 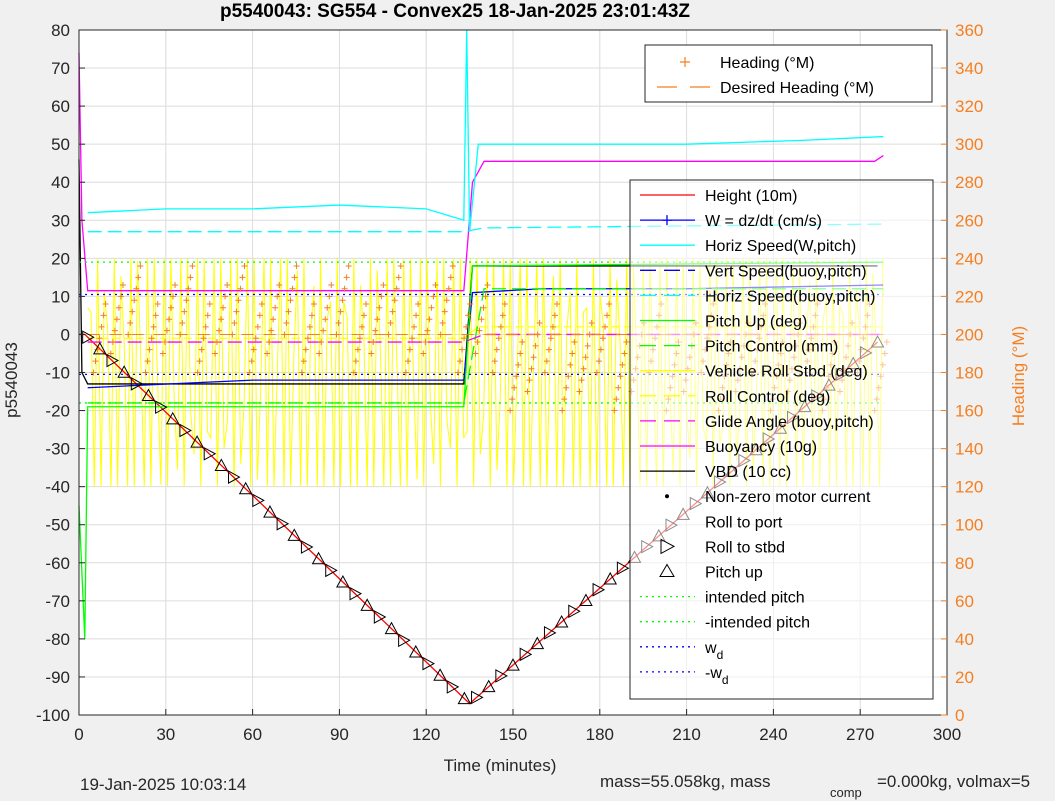 What do you see at coordinates (786, 372) in the screenshot?
I see `legend-label: Vehicle Roll Stbd (deg)` at bounding box center [786, 372].